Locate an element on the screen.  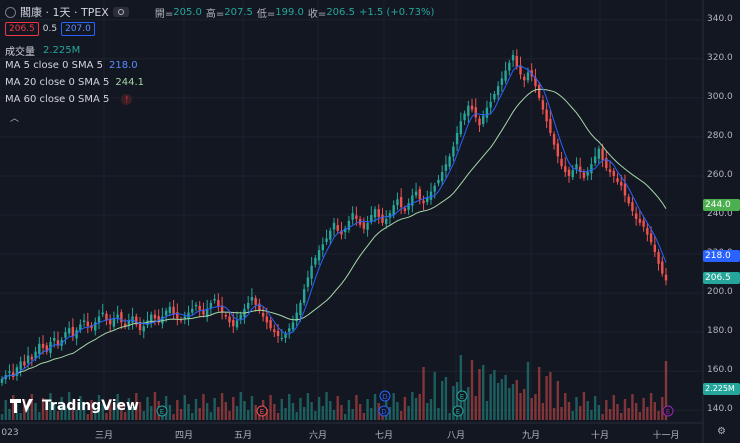
ma20-value: 244.1 is located at coordinates (130, 82).